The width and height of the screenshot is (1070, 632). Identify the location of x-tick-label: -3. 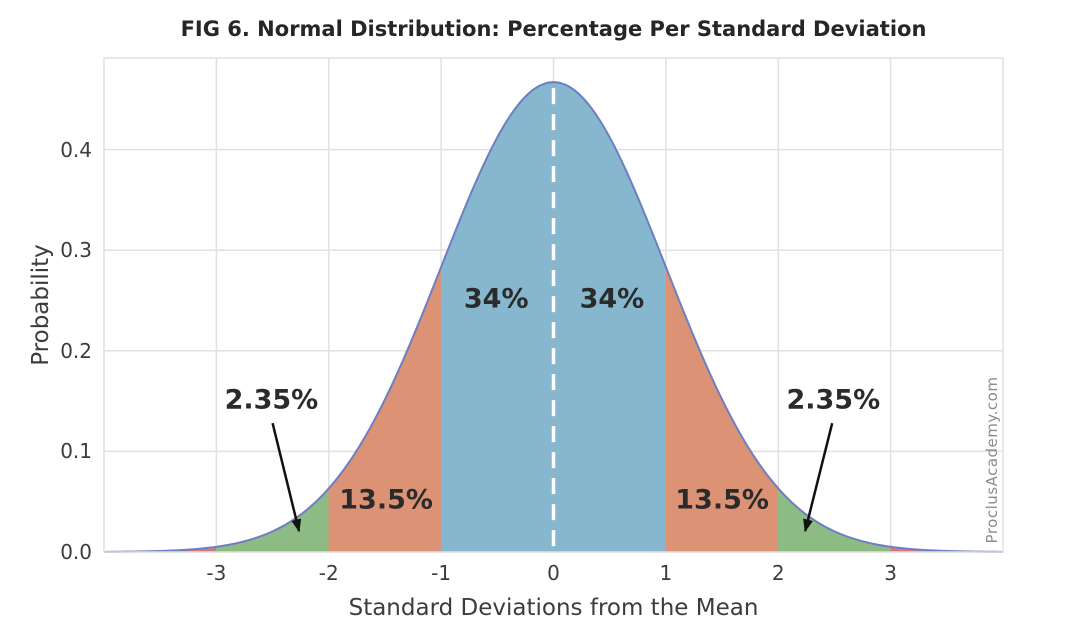
(216, 573).